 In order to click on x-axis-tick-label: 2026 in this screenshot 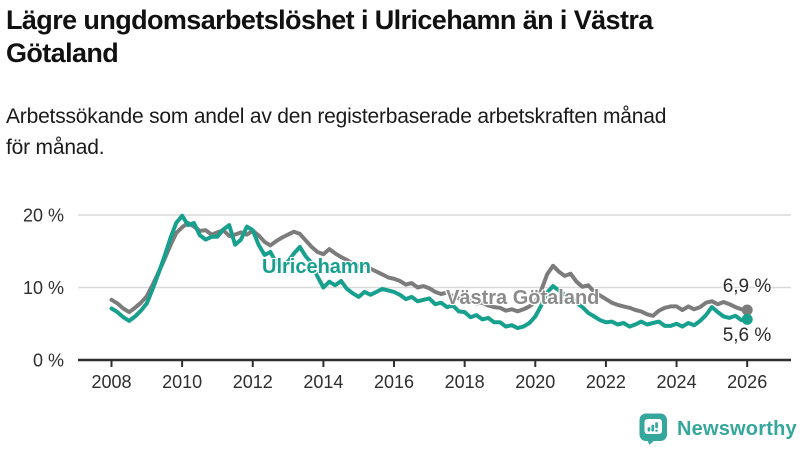, I will do `click(747, 382)`.